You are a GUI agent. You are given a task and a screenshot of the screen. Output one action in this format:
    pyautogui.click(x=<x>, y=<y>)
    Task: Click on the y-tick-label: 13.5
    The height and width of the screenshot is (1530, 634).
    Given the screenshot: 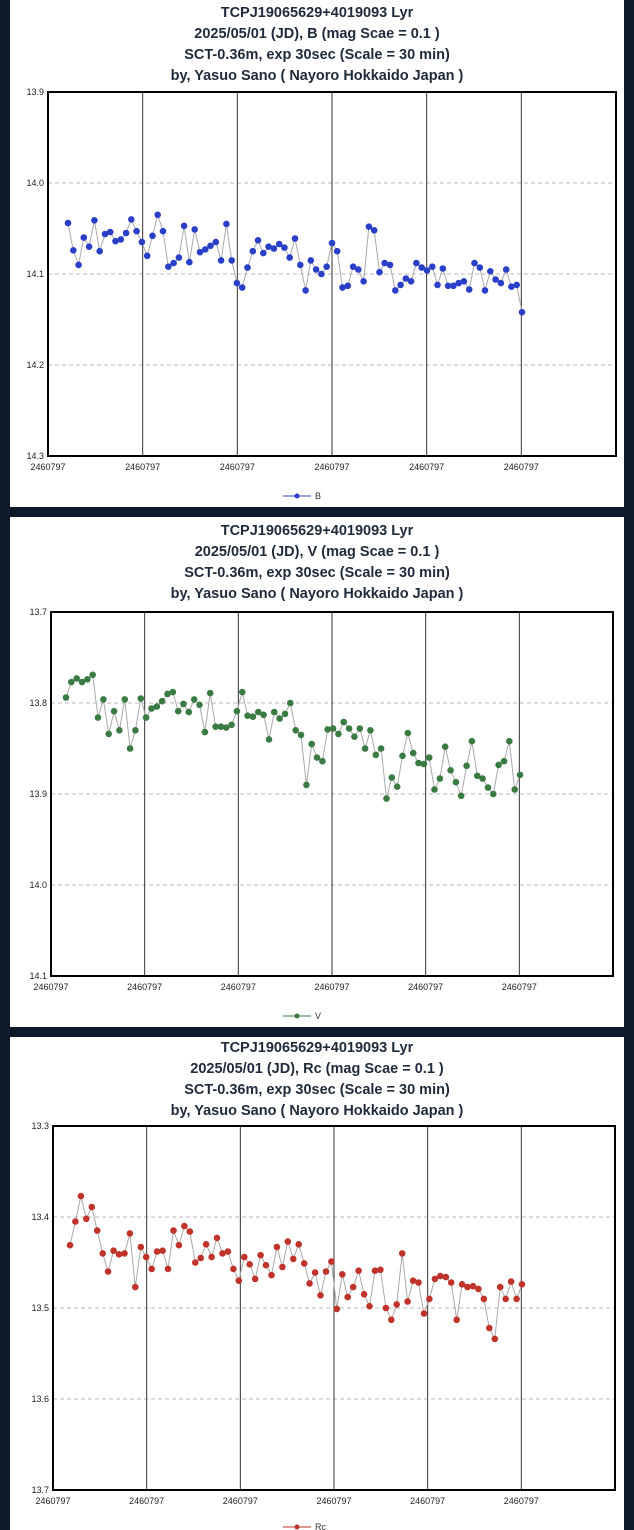 What is the action you would take?
    pyautogui.click(x=40, y=1308)
    